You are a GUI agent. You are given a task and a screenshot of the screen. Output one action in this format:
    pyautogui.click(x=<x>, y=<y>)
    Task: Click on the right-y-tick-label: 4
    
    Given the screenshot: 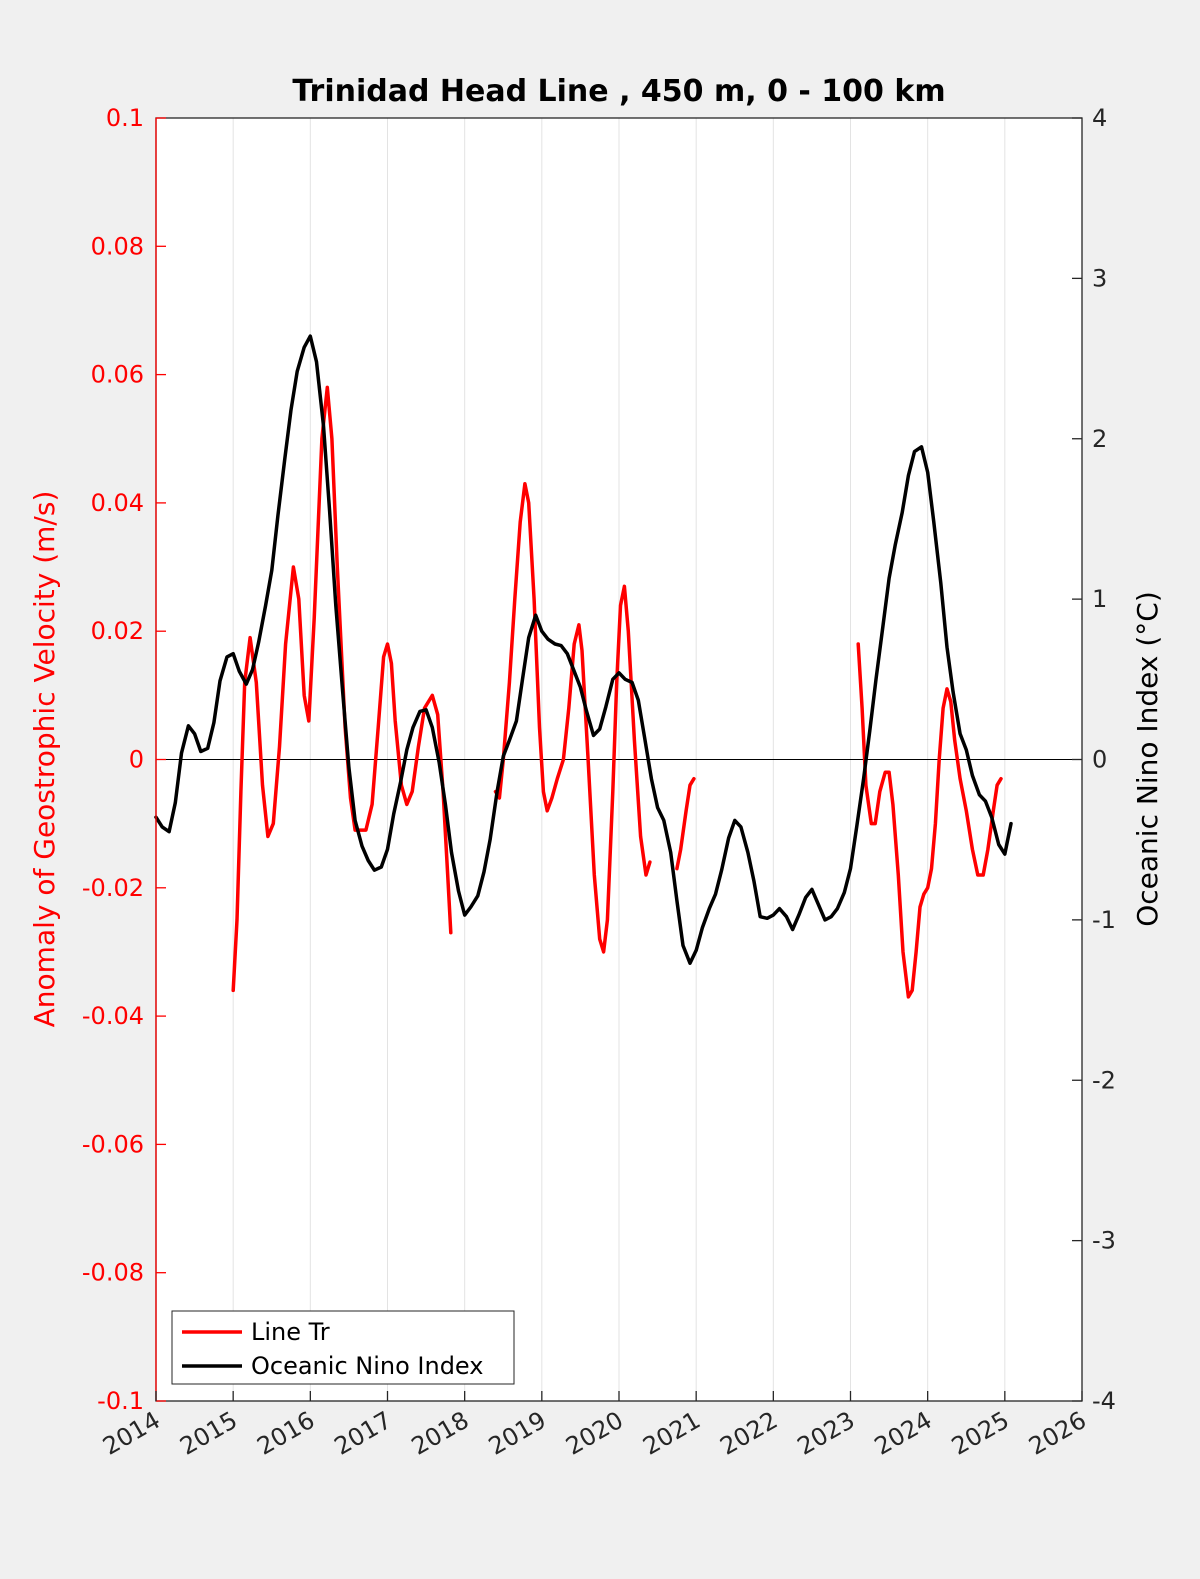 What is the action you would take?
    pyautogui.click(x=1099, y=118)
    